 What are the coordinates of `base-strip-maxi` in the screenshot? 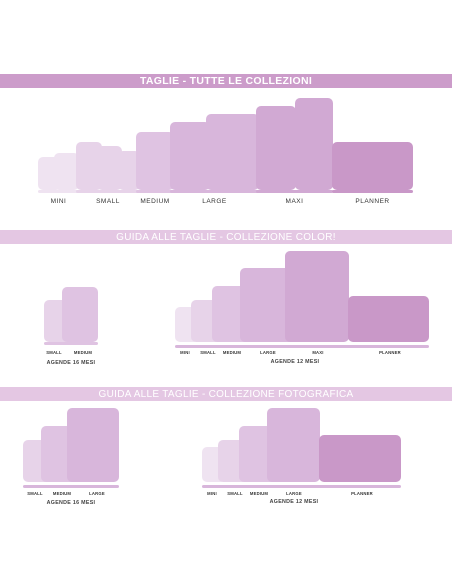 It's located at (294, 191).